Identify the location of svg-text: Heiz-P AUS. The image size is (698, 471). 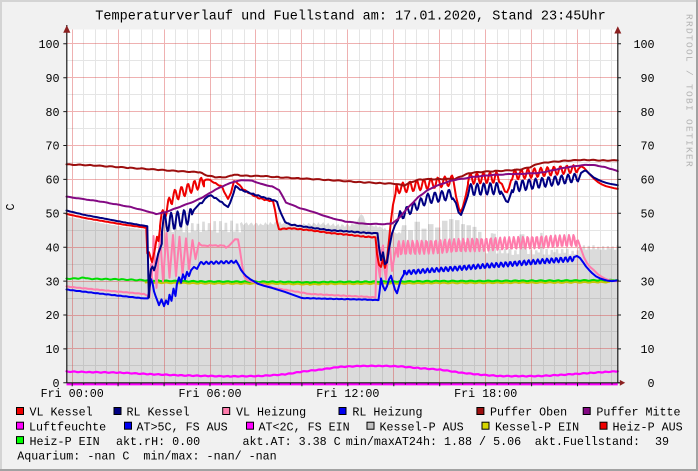
(648, 427).